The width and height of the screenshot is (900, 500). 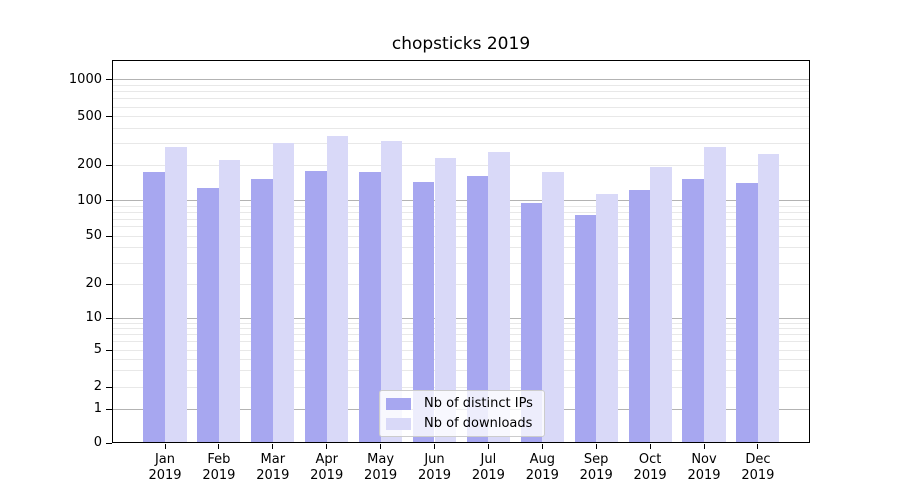 I want to click on legend-label-distinct-ips: Nb of distinct IPs, so click(x=478, y=403).